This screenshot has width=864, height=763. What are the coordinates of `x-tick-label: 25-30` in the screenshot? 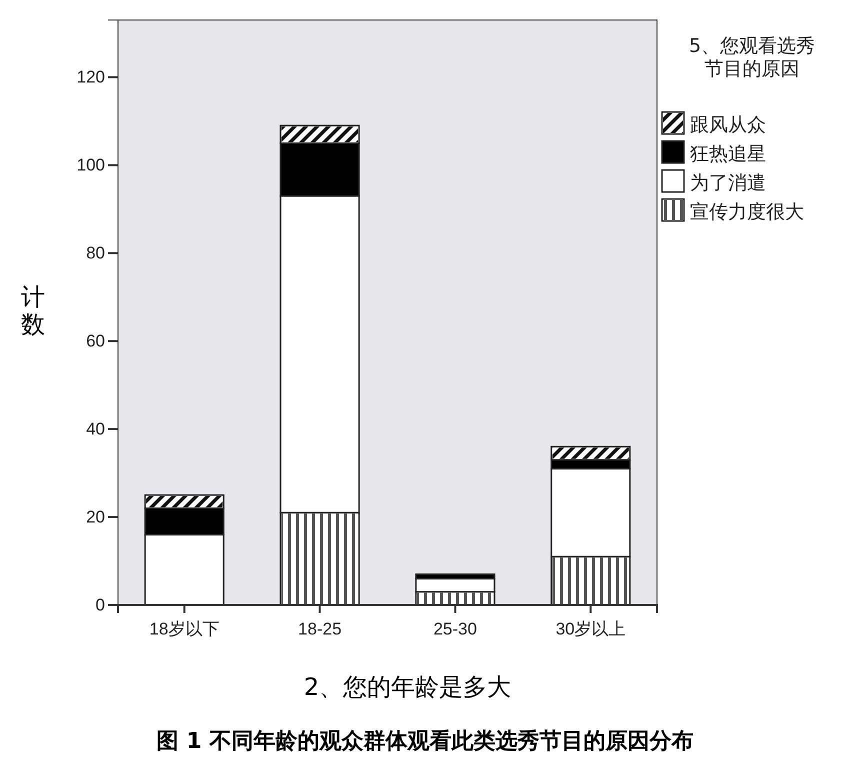 It's located at (455, 629).